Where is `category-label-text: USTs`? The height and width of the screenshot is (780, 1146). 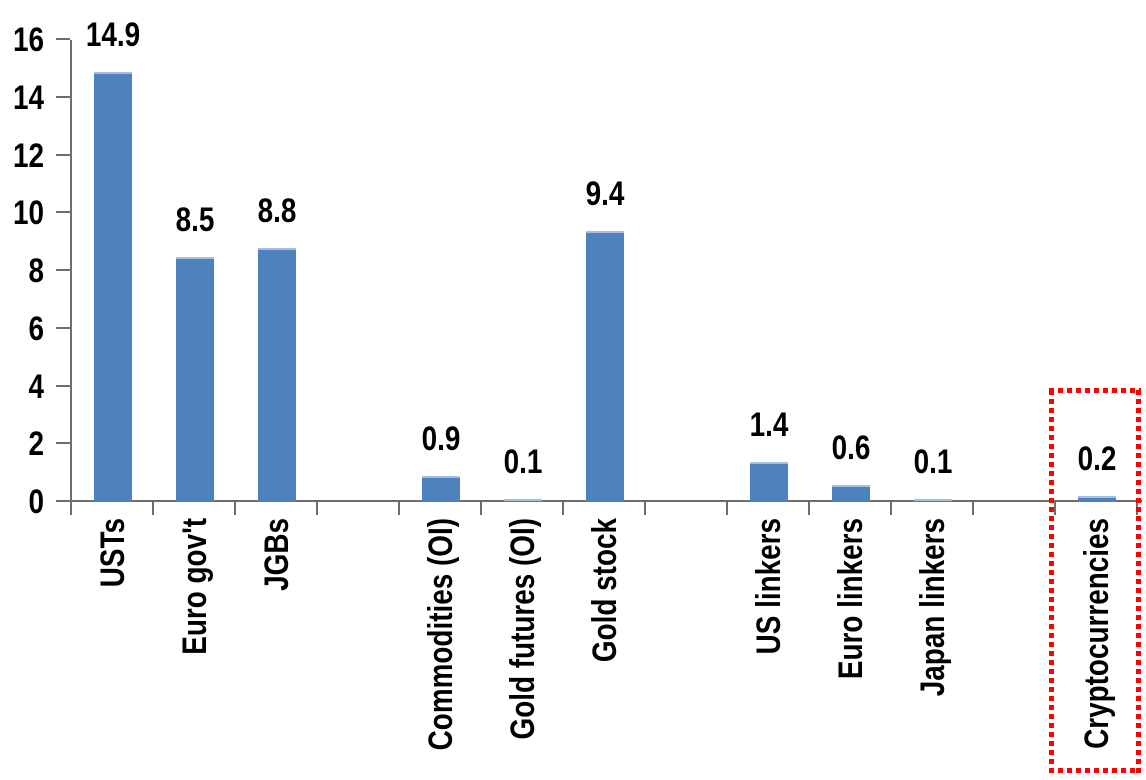 category-label-text: USTs is located at coordinates (113, 553).